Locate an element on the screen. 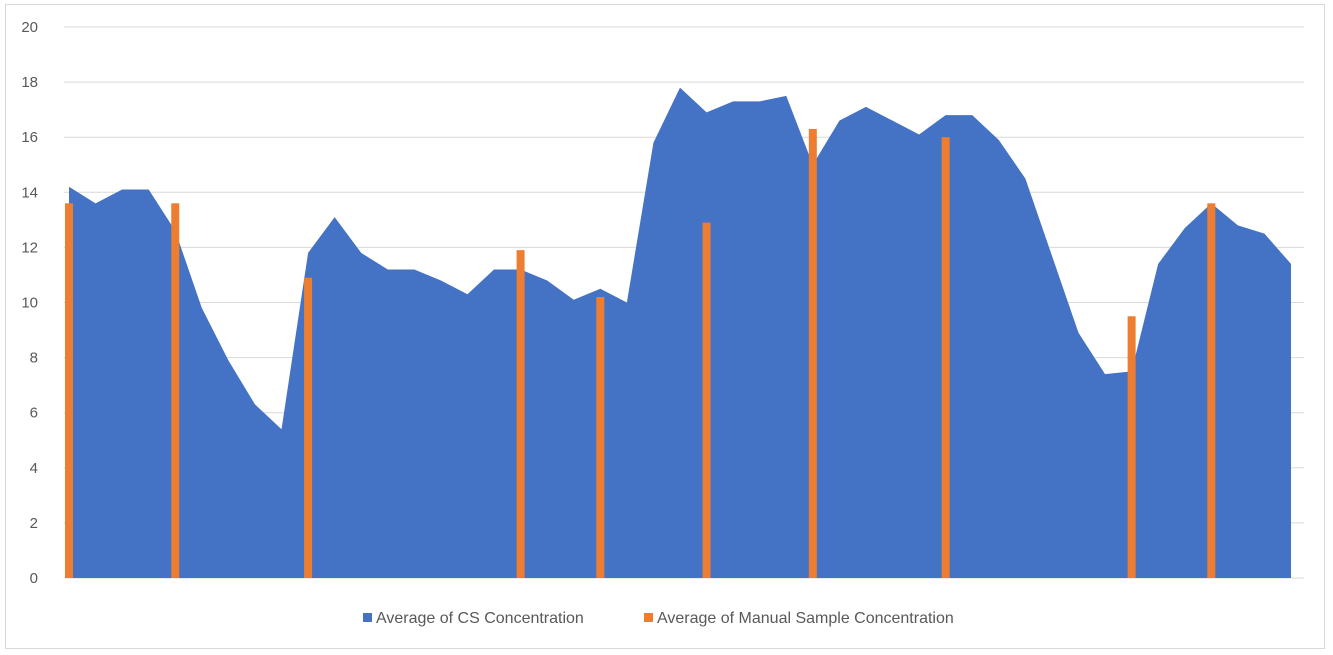  y-tick-label: 16 is located at coordinates (29, 137).